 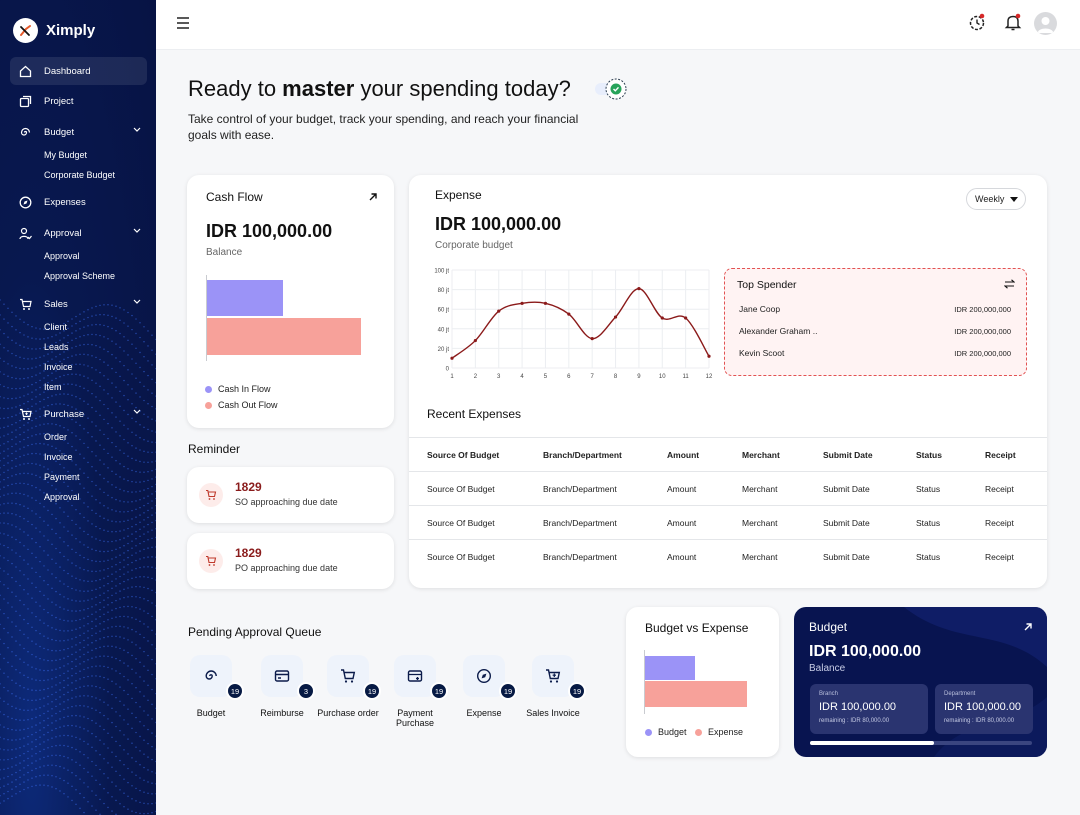 I want to click on swap-icon, so click(x=1009, y=284).